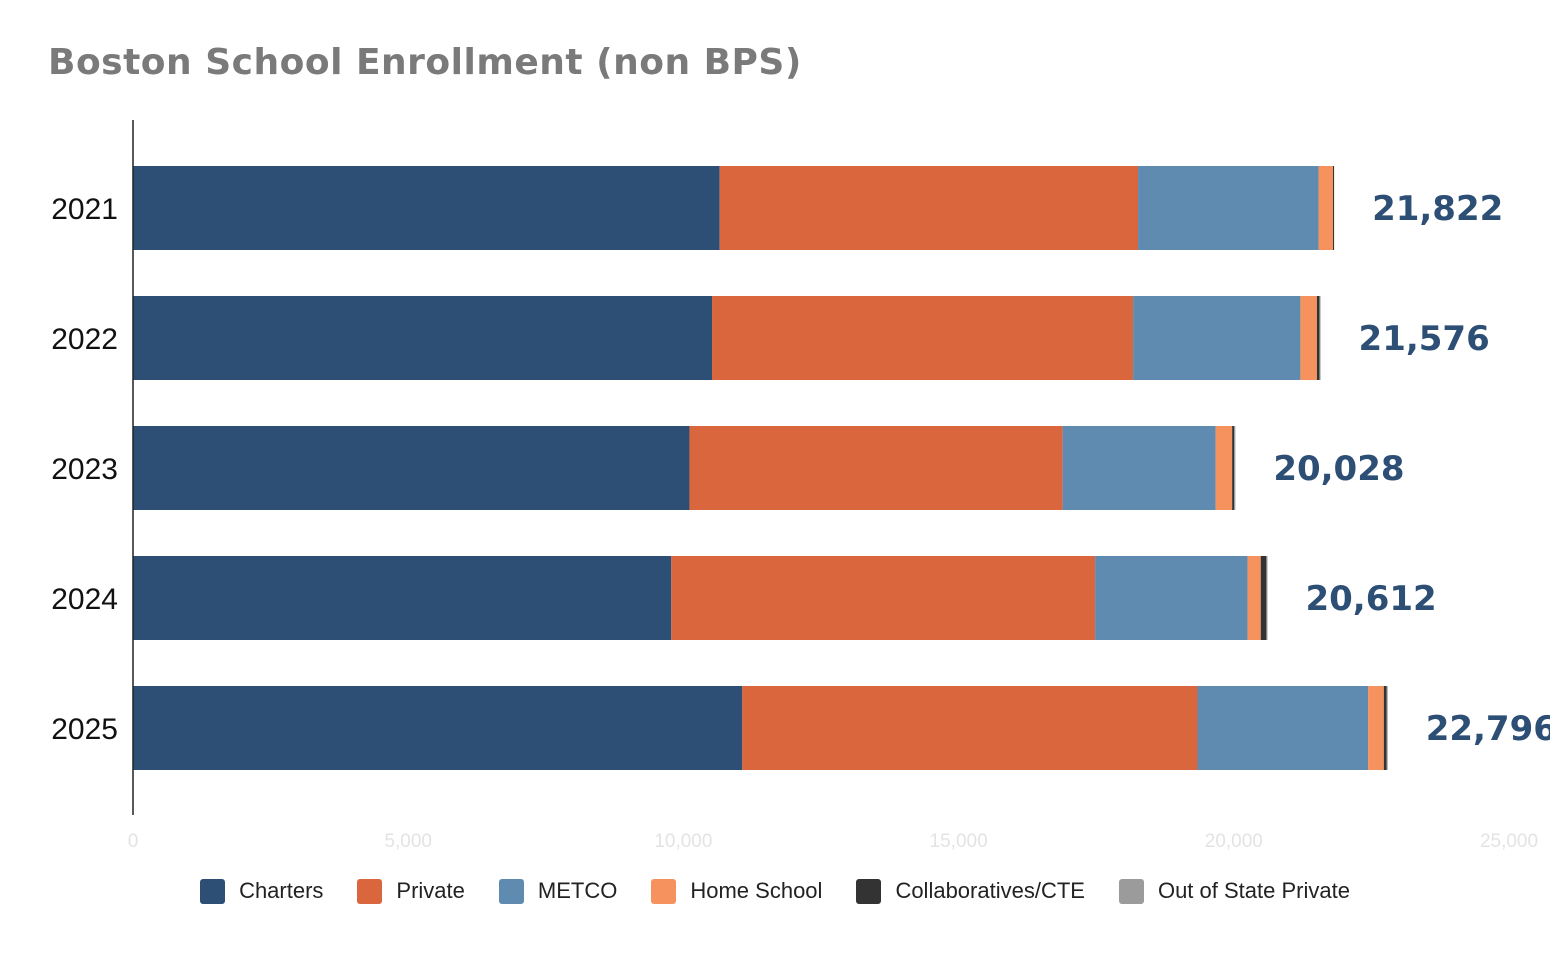  I want to click on bar-2022-private, so click(923, 338).